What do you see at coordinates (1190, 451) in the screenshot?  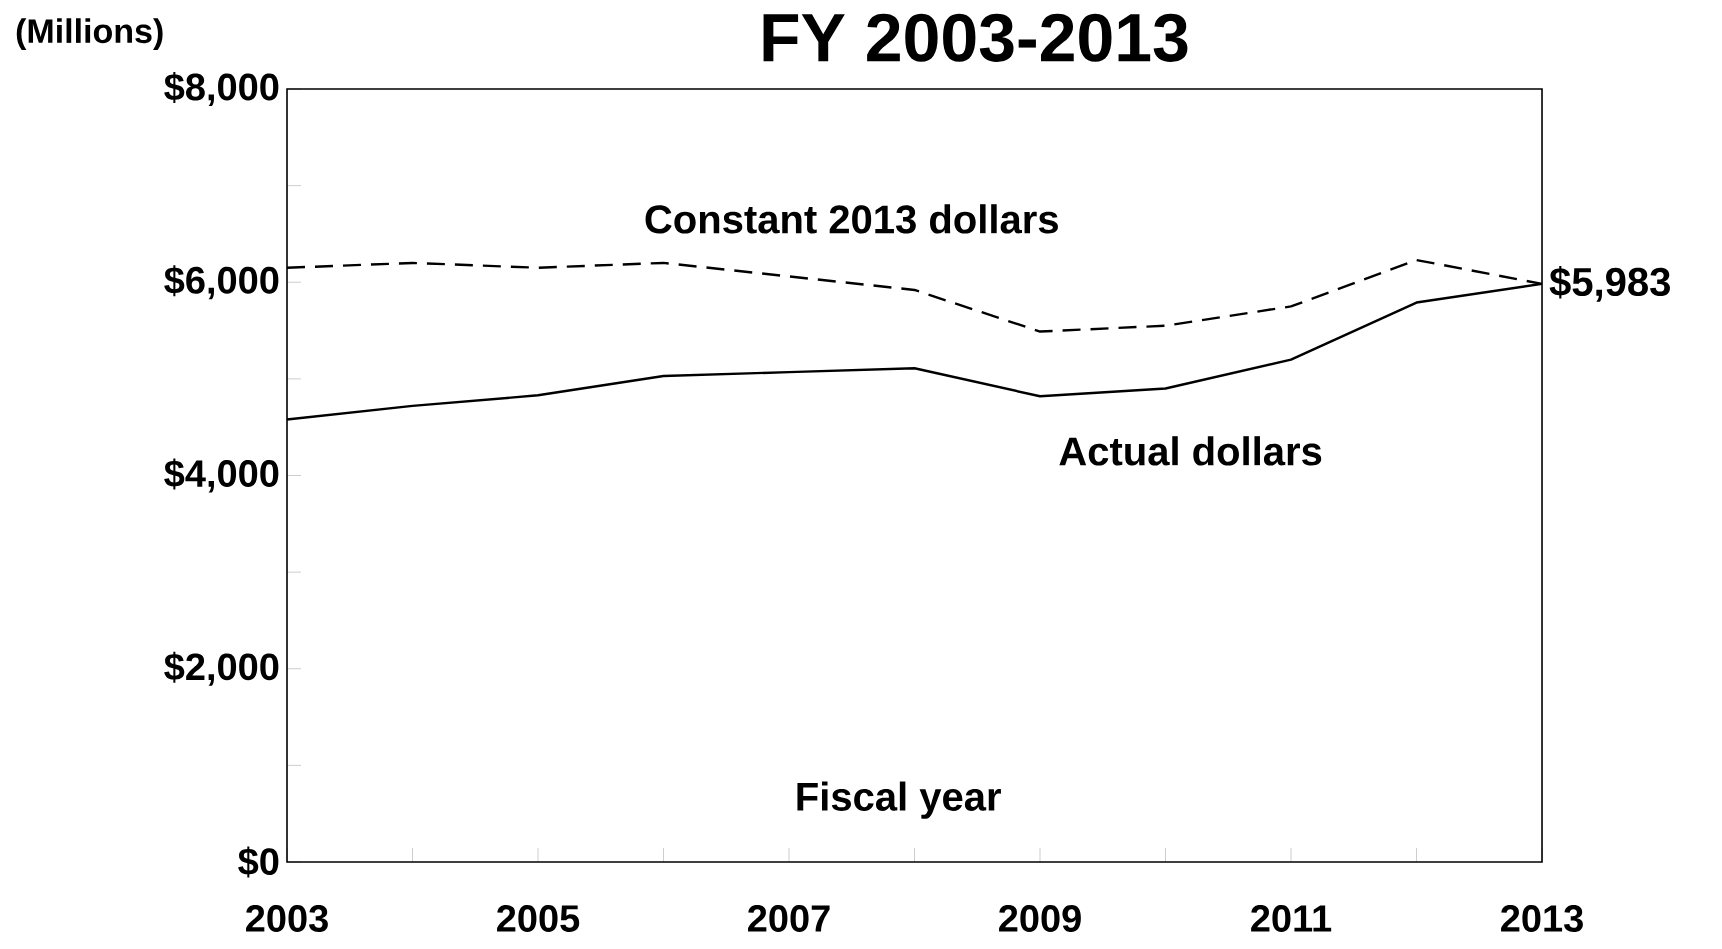 I see `series-label: Actual dollars` at bounding box center [1190, 451].